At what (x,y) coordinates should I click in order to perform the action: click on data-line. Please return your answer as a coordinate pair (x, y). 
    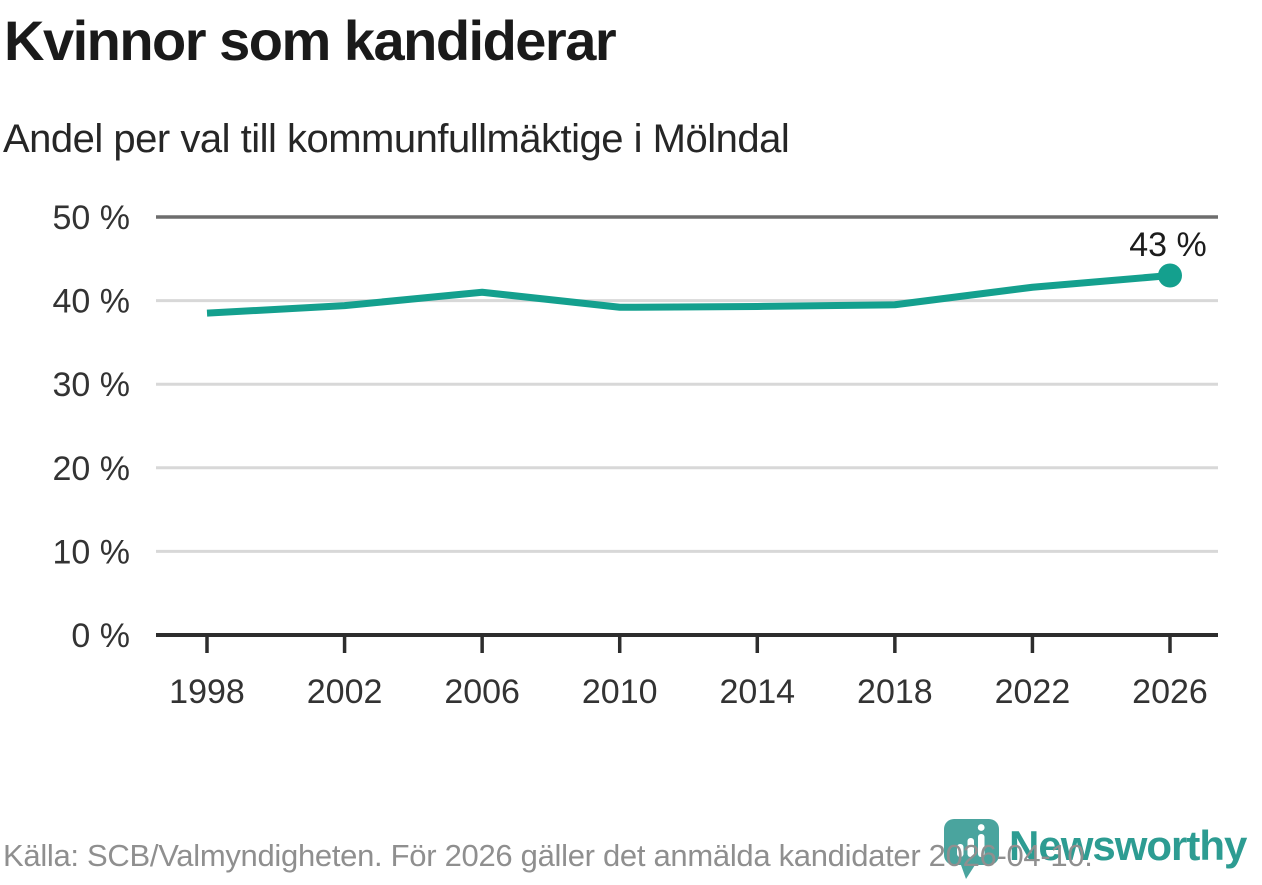
    Looking at the image, I should click on (688, 294).